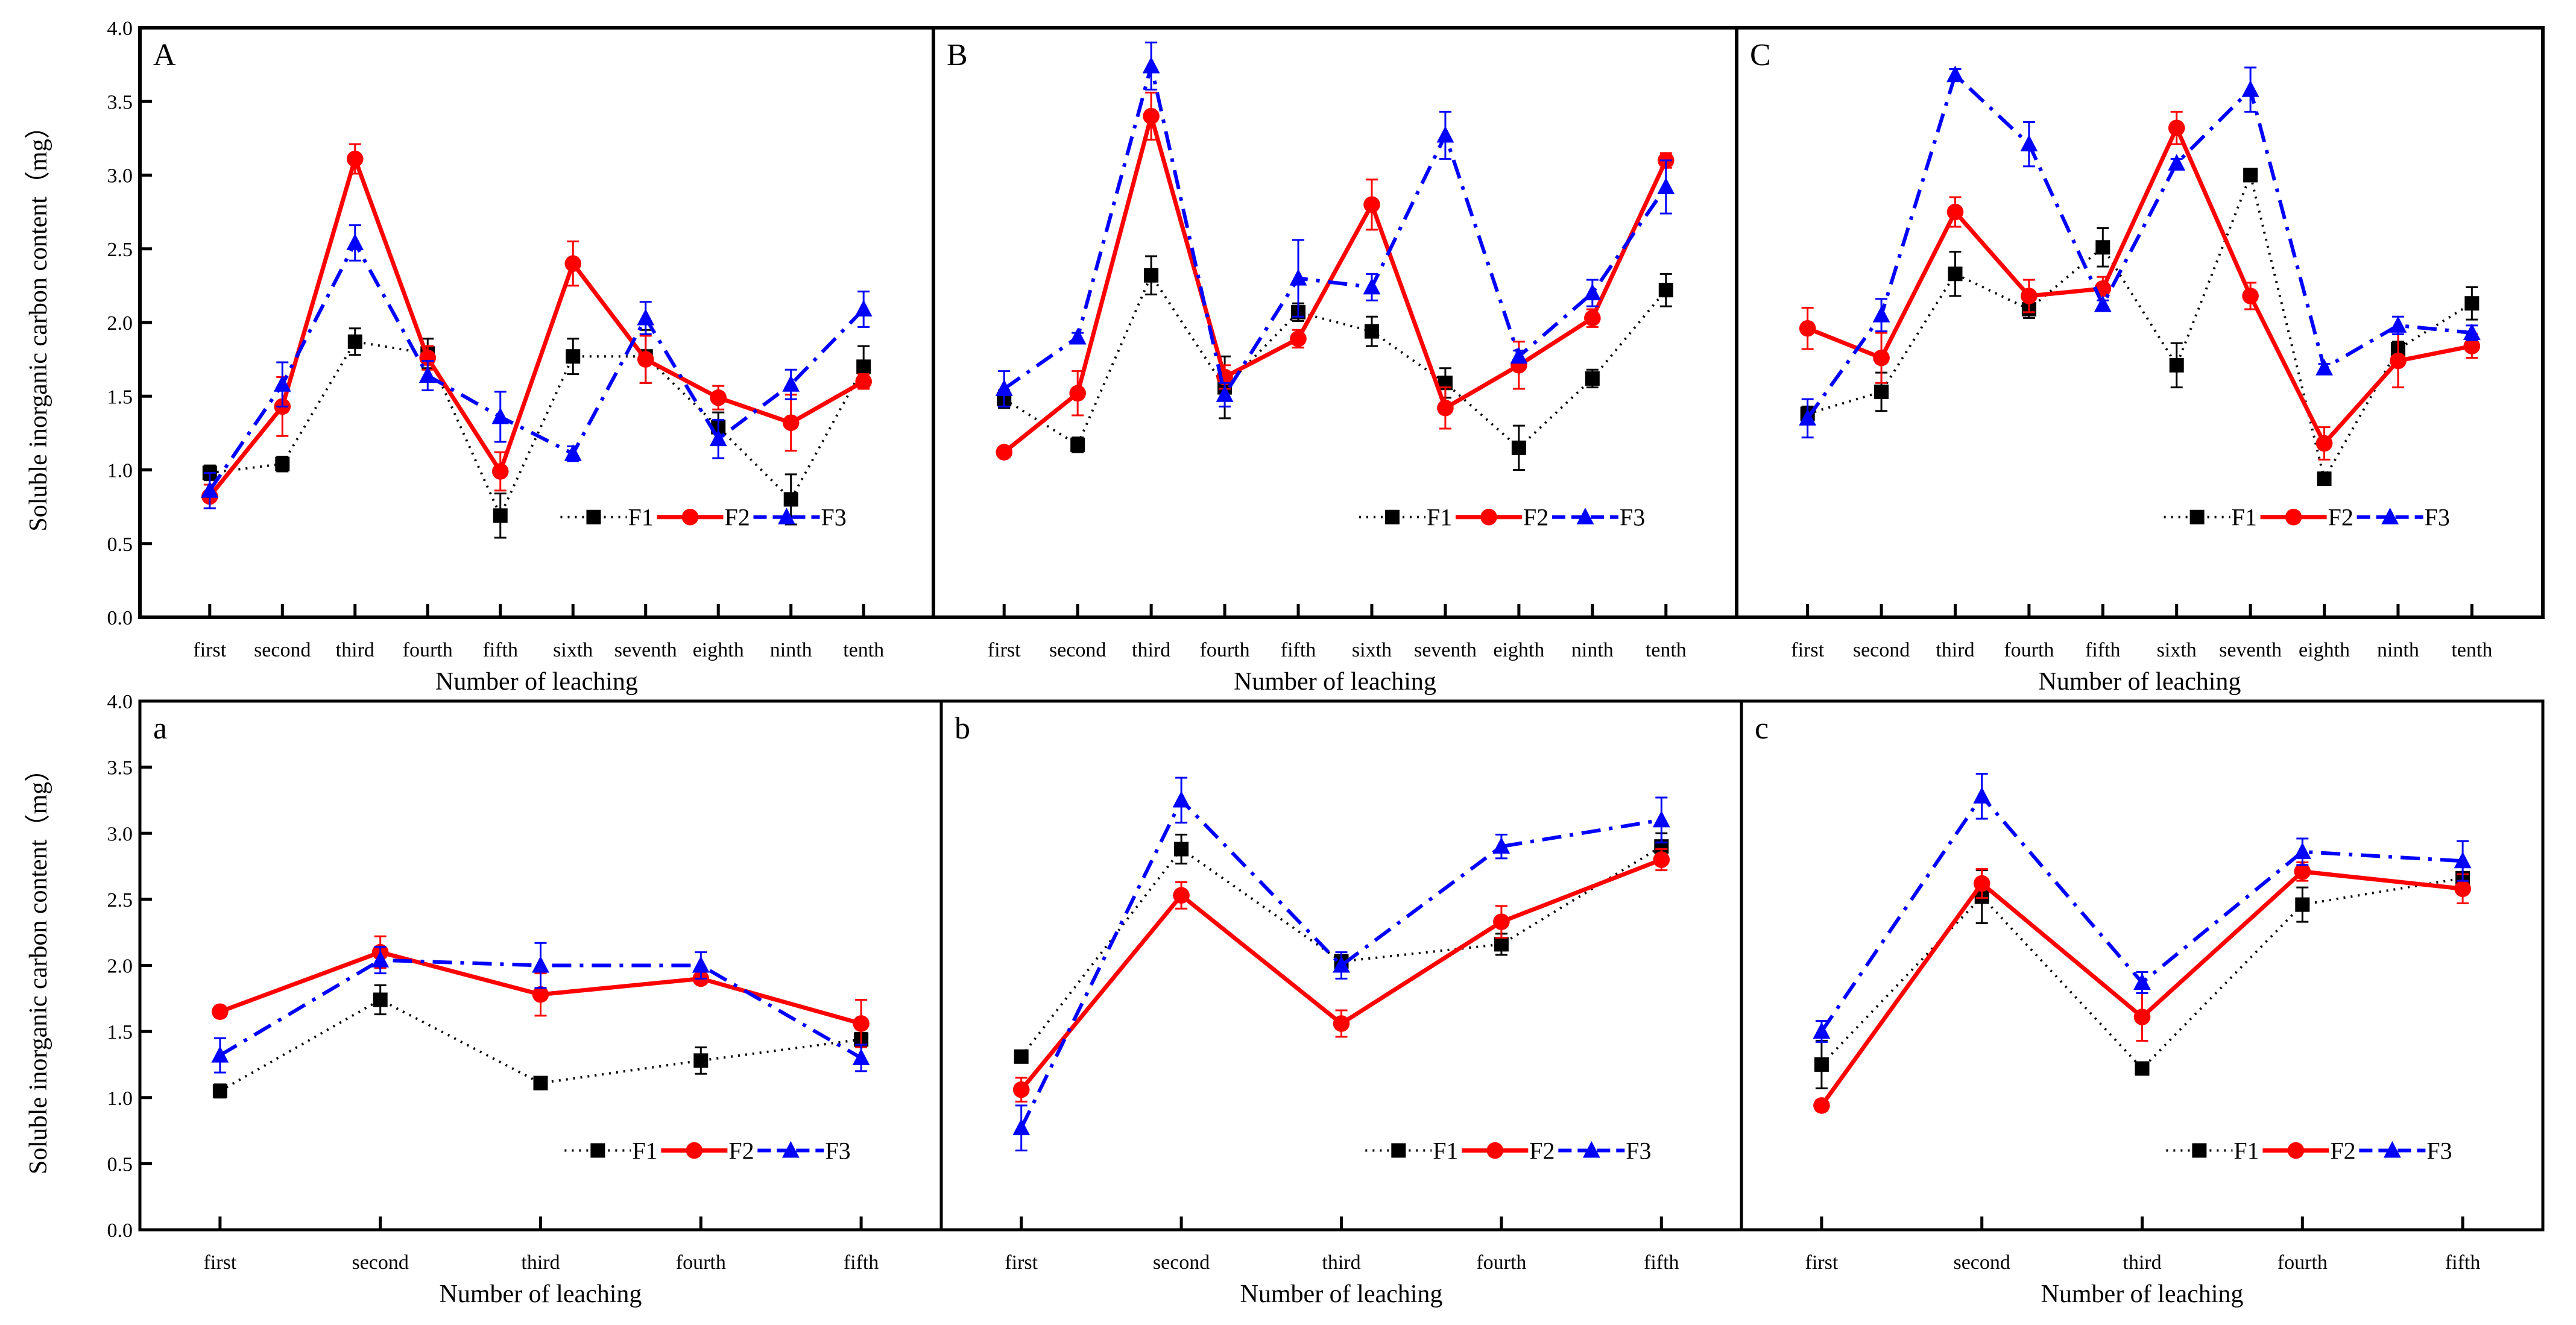 The image size is (2576, 1325). I want to click on legend-label-F3: F3, so click(833, 517).